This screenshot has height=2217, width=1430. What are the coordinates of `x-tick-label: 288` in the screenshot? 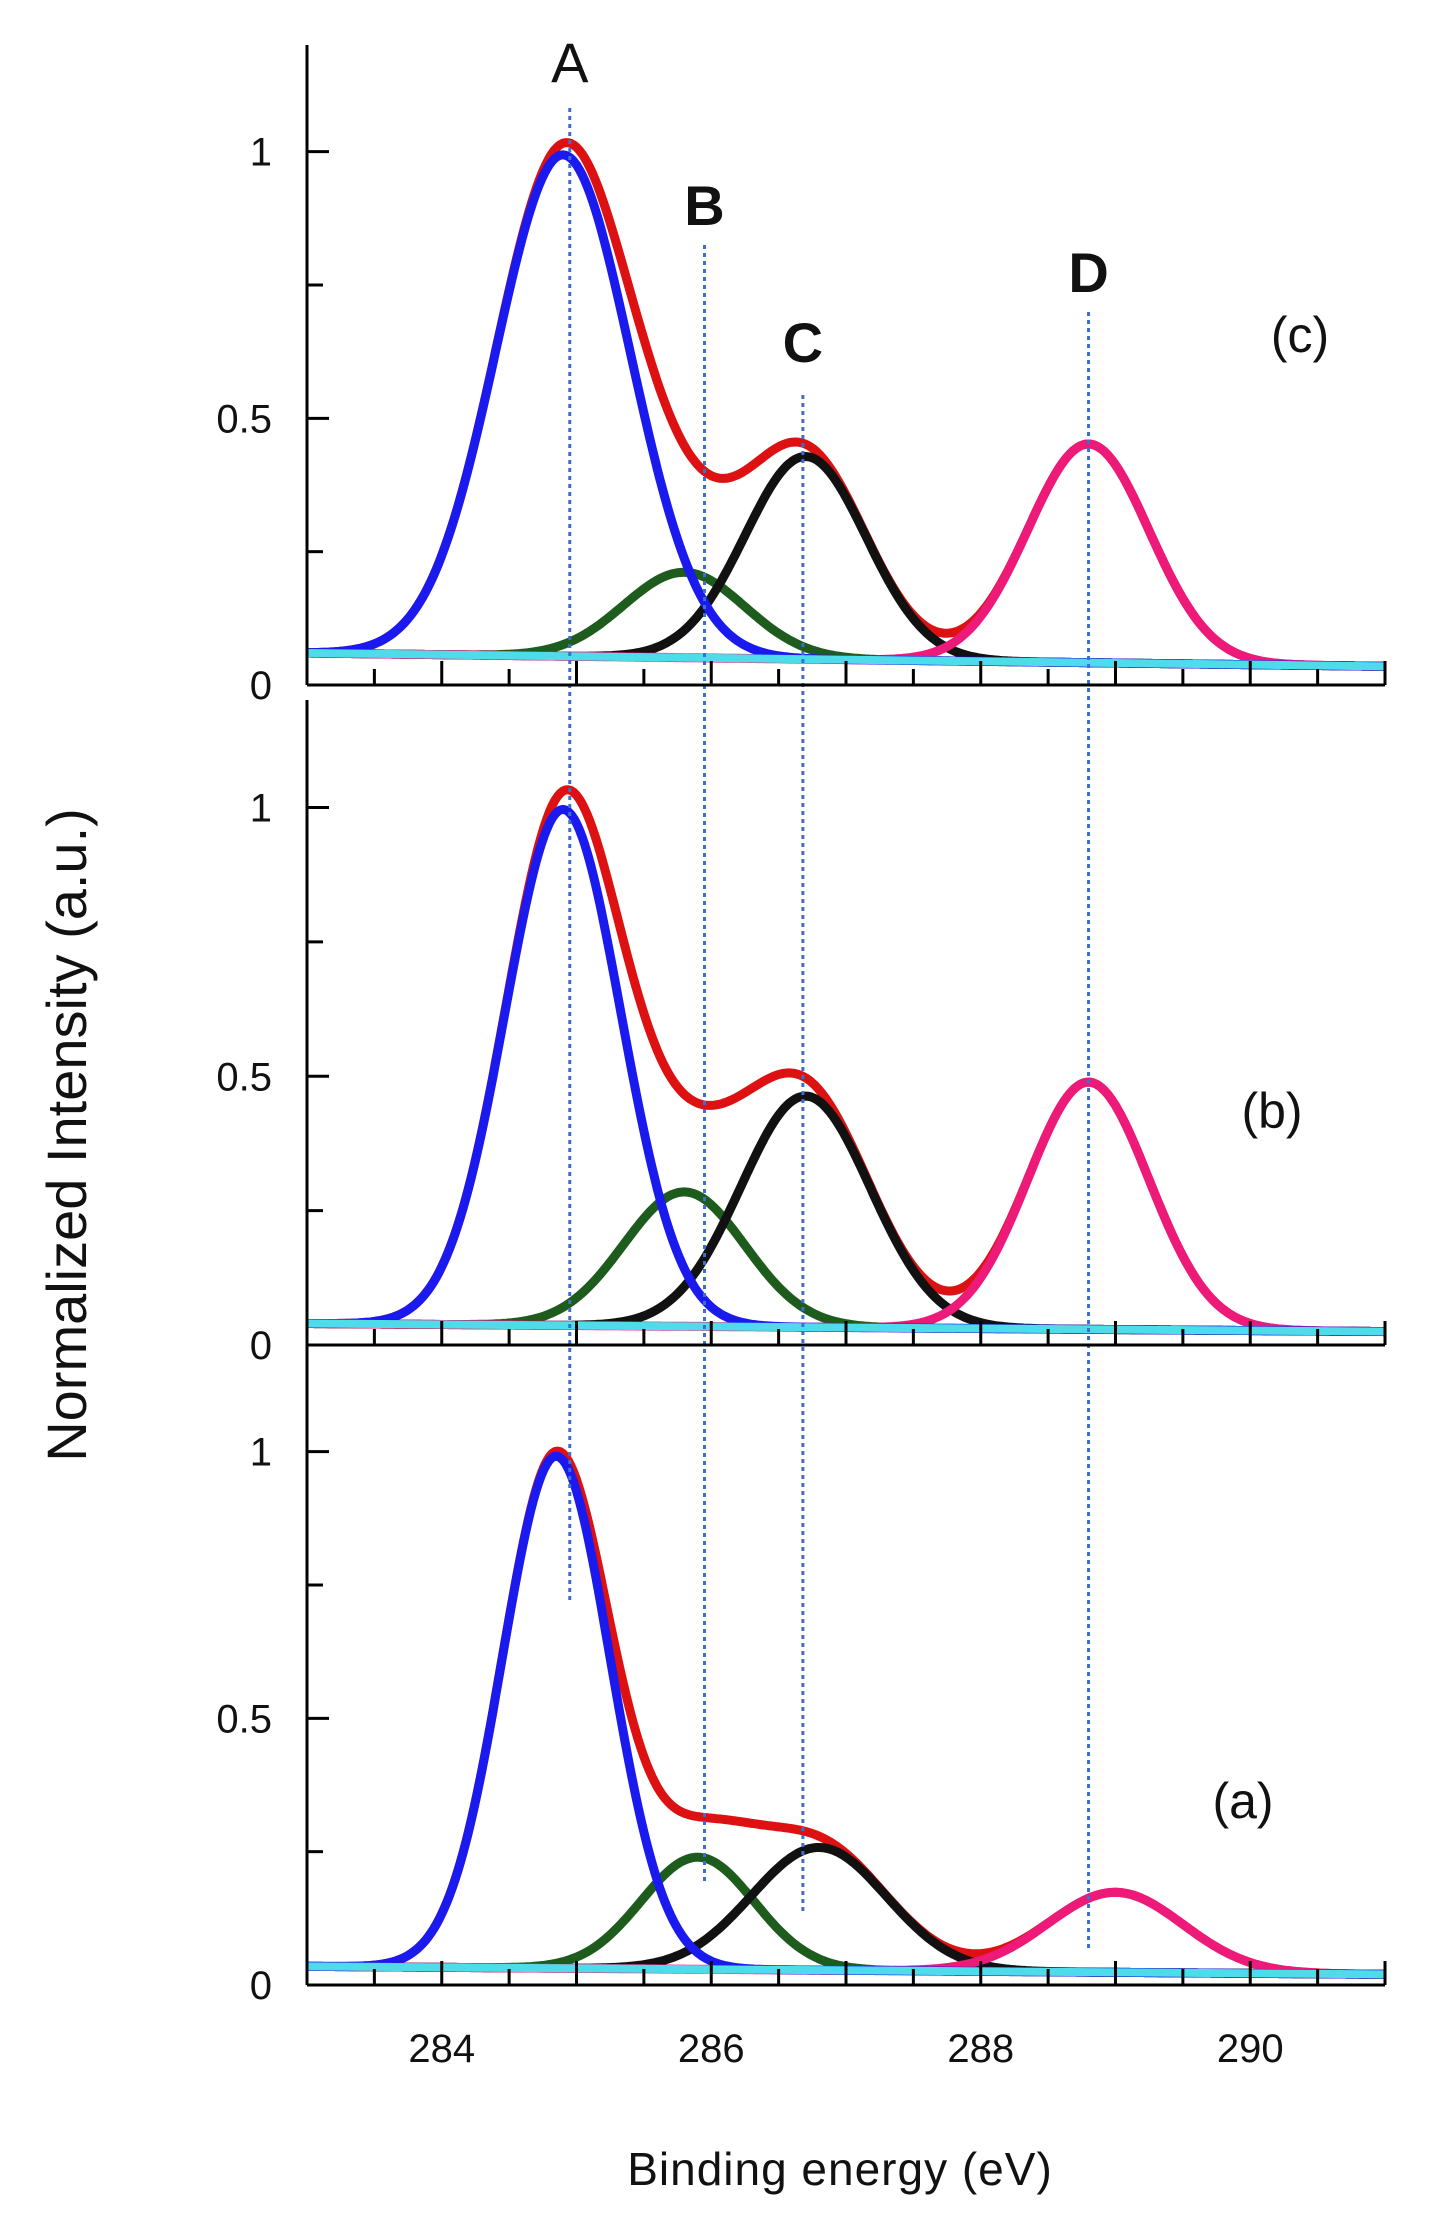 It's located at (980, 2049).